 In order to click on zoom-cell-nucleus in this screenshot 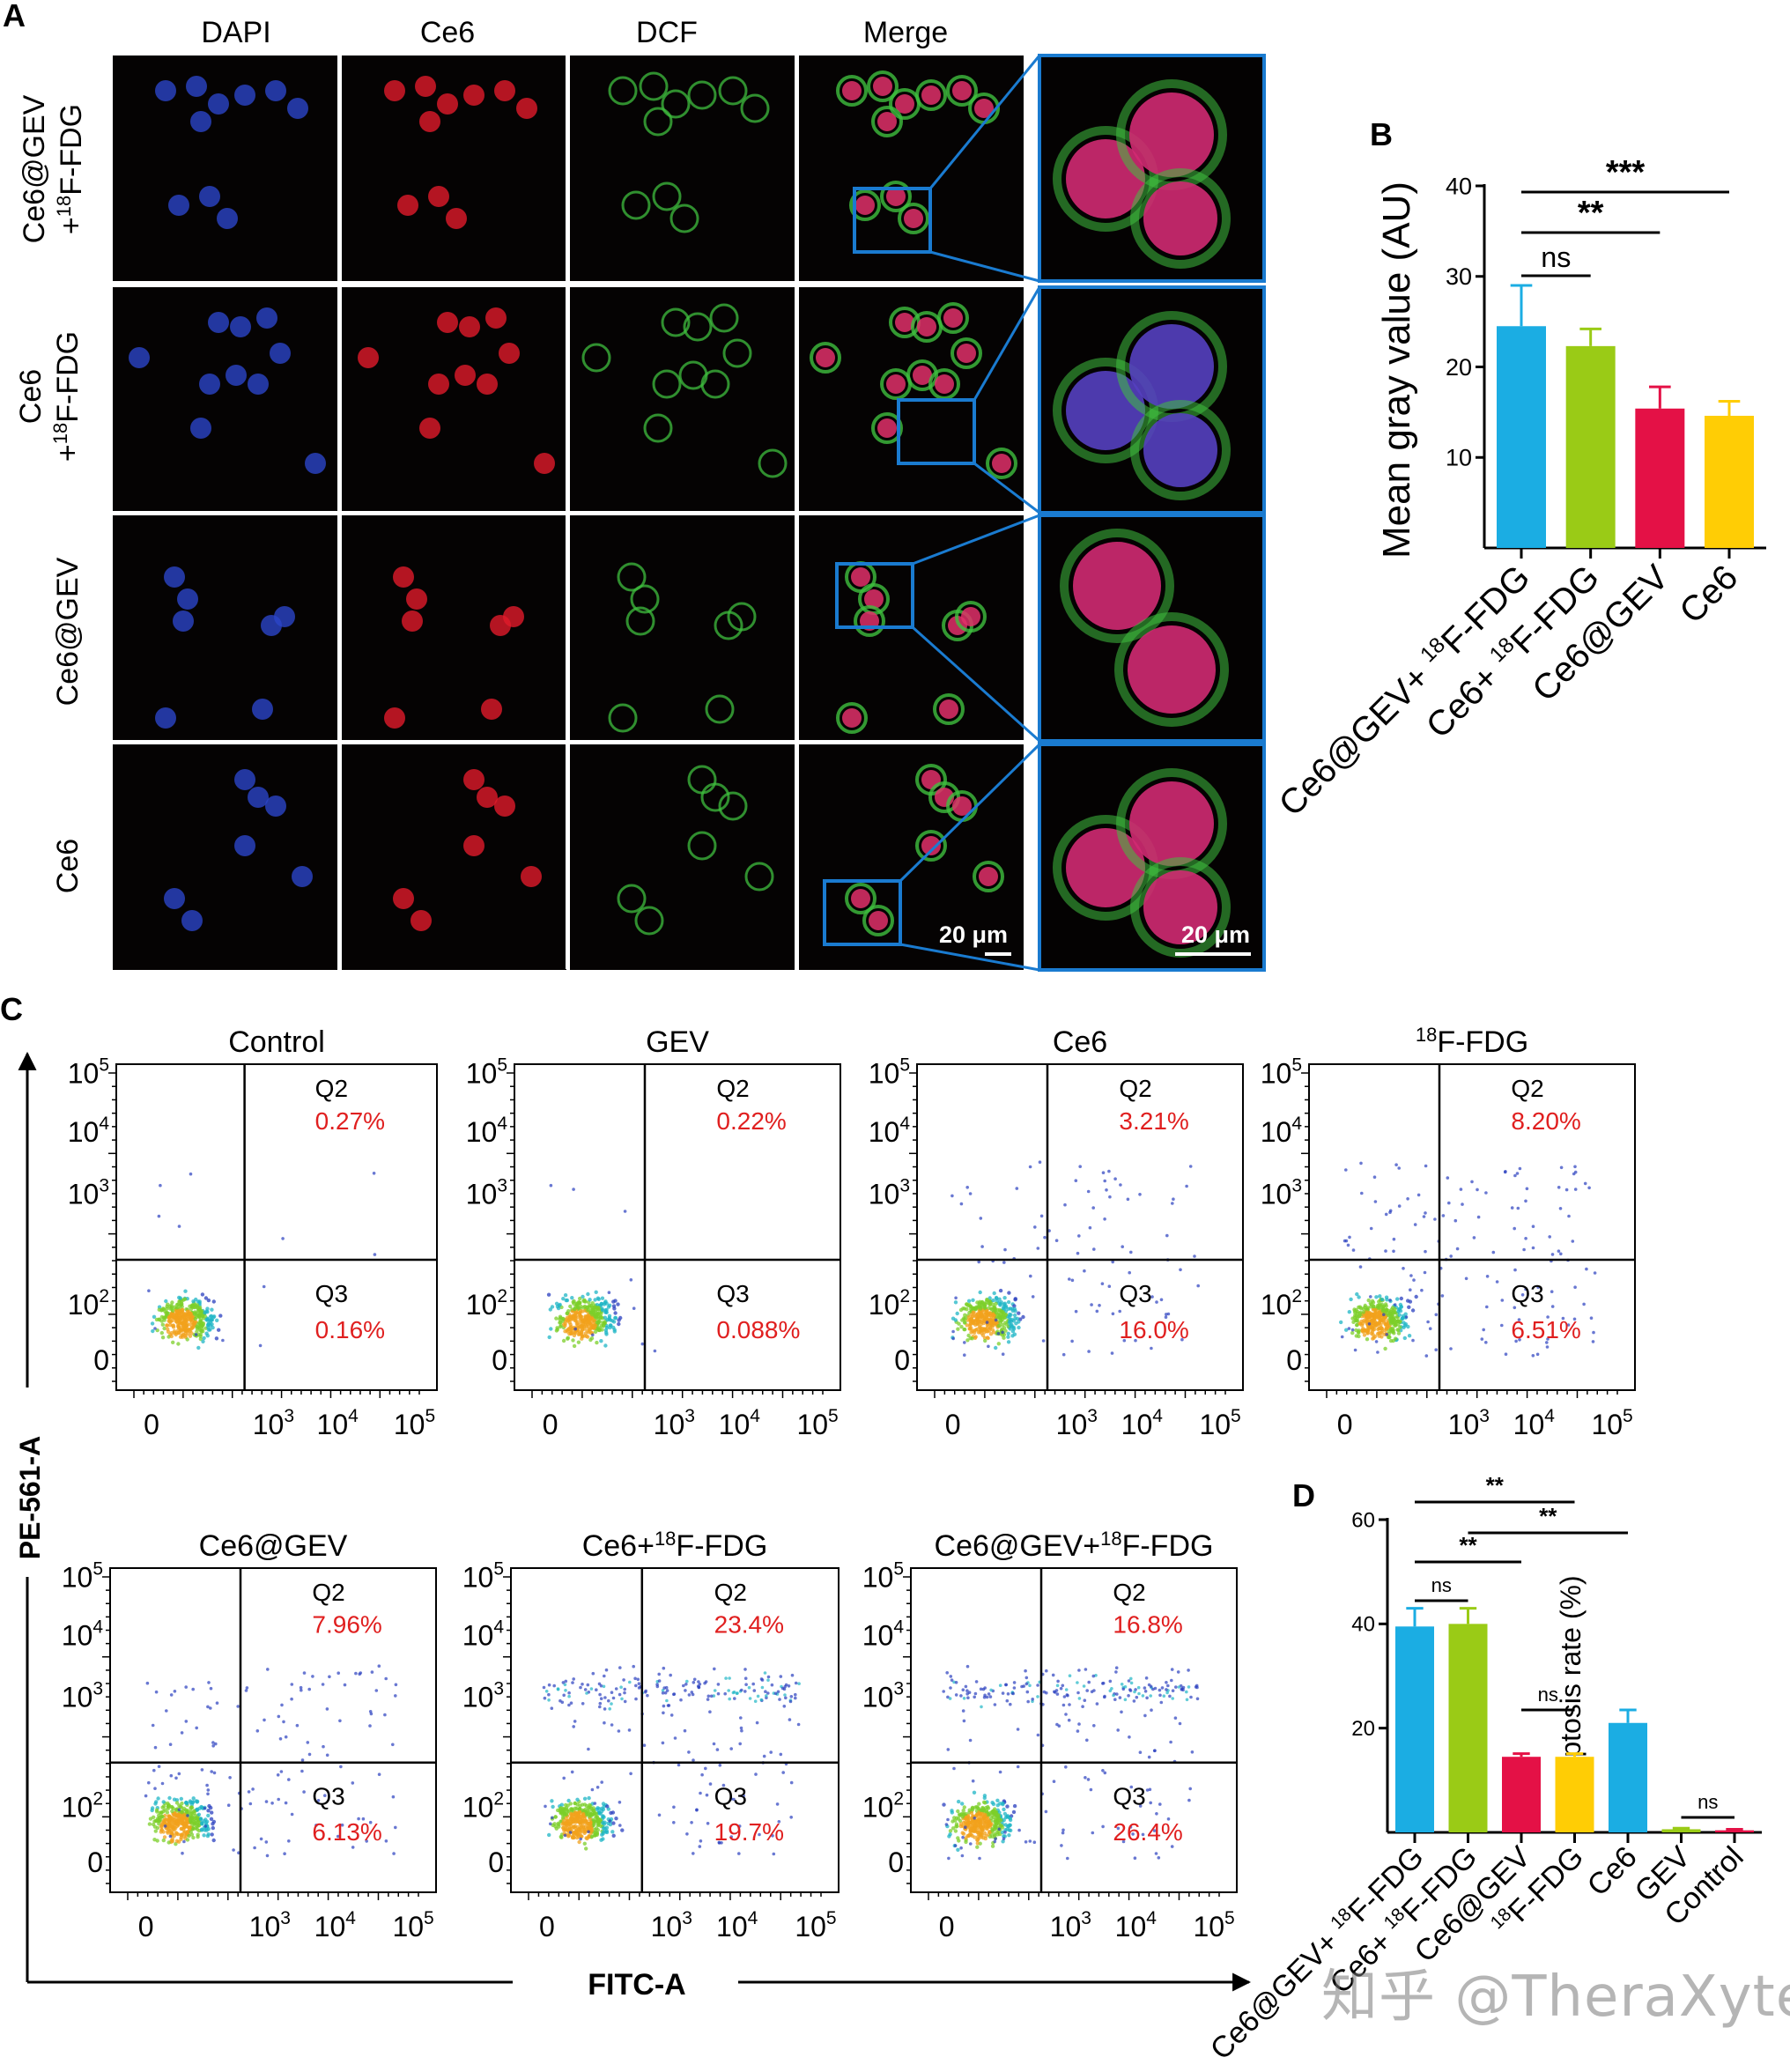, I will do `click(1171, 366)`.